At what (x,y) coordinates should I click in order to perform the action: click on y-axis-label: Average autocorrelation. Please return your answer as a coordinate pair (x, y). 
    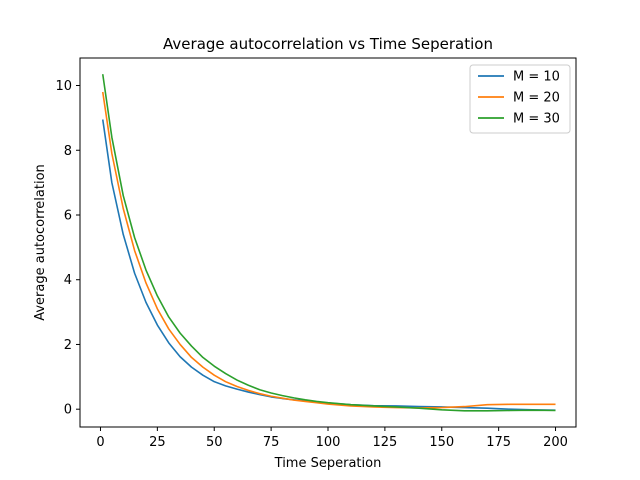
    Looking at the image, I should click on (40, 242).